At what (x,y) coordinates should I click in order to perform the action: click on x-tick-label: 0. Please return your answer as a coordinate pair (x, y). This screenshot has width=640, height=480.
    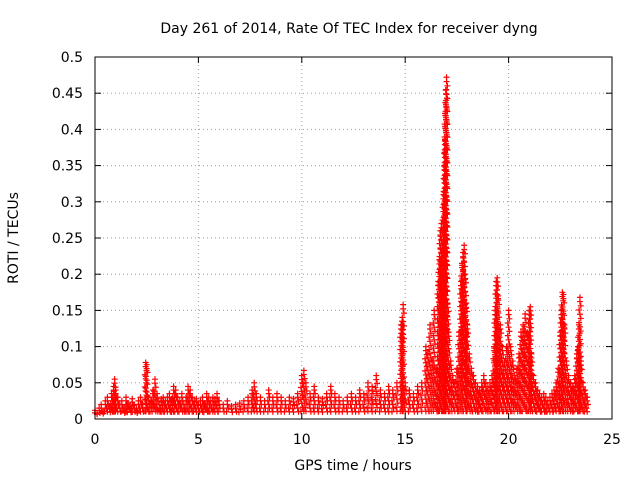
    Looking at the image, I should click on (95, 440).